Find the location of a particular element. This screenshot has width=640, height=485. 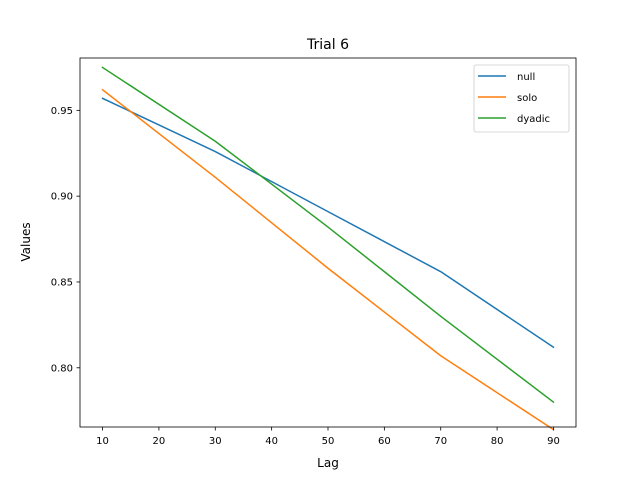

legend: null solo dyadic is located at coordinates (521, 98).